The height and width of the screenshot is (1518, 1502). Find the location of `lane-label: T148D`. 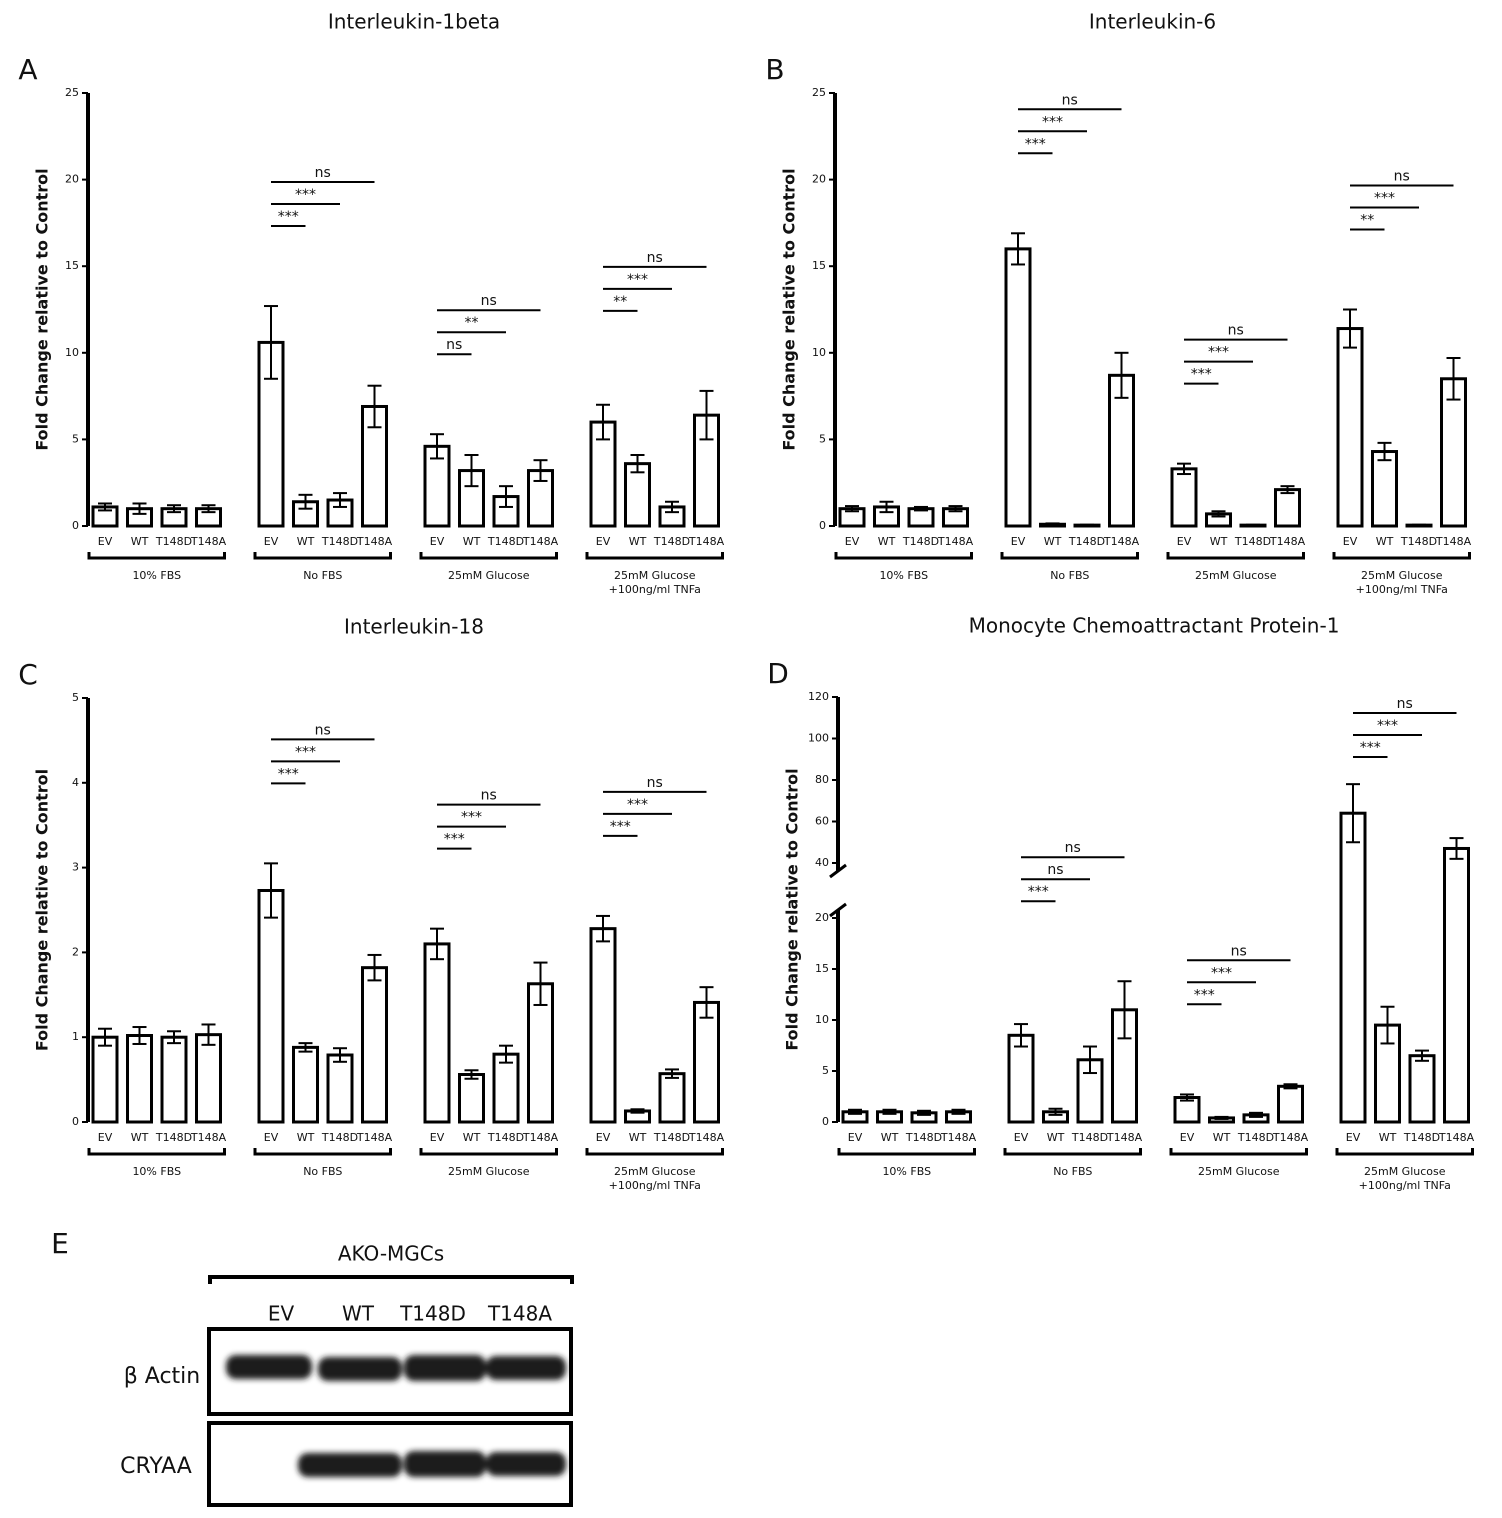

lane-label: T148D is located at coordinates (432, 1314).